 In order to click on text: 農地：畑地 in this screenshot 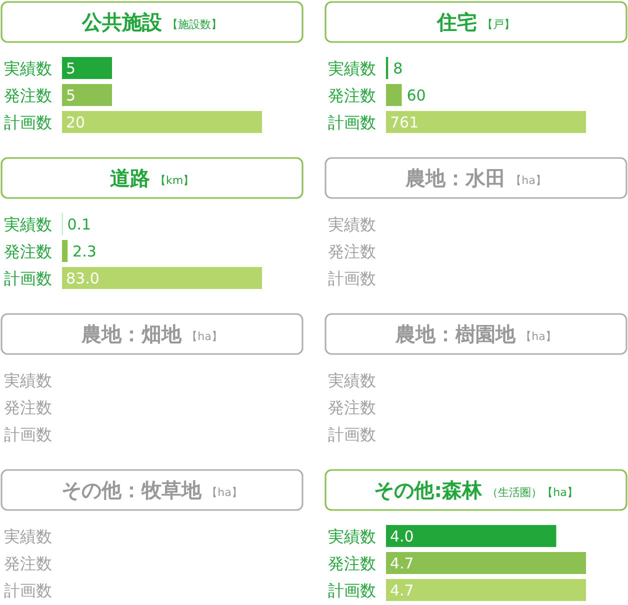, I will do `click(131, 334)`.